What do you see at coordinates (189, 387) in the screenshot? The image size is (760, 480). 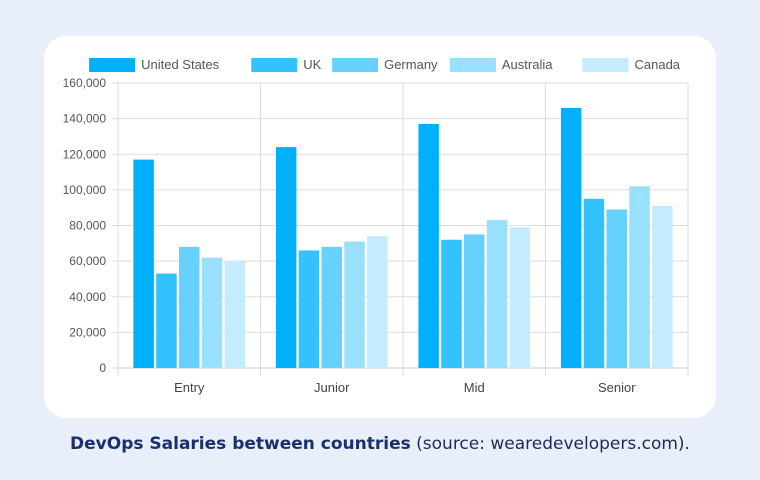 I see `x-tick-label: Entry` at bounding box center [189, 387].